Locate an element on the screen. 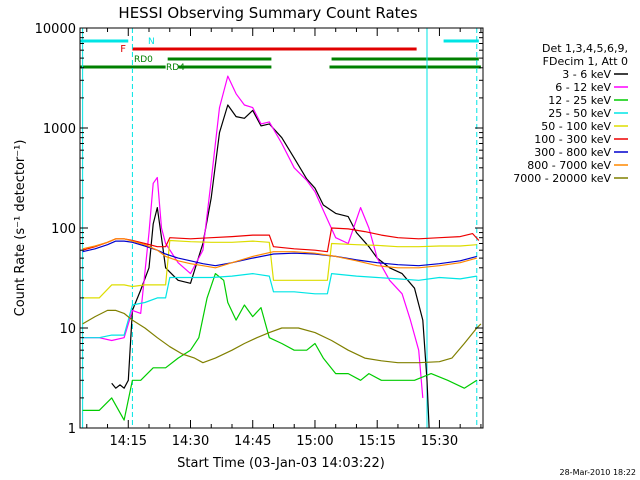  y-tick-label: 10000 is located at coordinates (55, 29).